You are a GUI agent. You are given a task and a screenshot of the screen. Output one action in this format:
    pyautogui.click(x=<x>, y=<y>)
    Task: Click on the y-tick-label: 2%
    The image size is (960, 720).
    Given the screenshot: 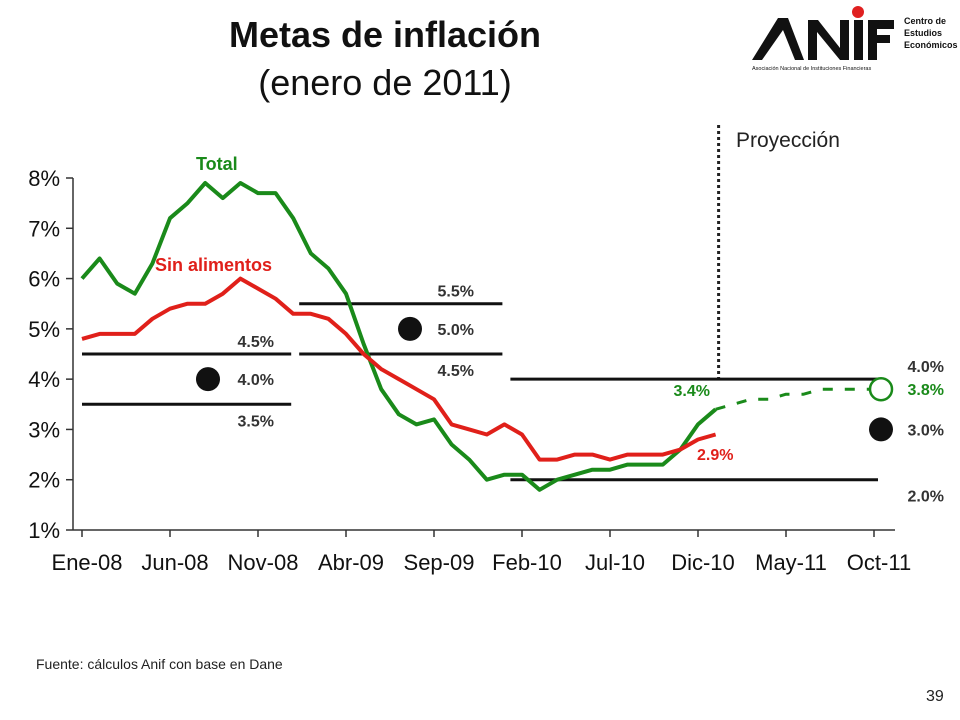 What is the action you would take?
    pyautogui.click(x=44, y=480)
    